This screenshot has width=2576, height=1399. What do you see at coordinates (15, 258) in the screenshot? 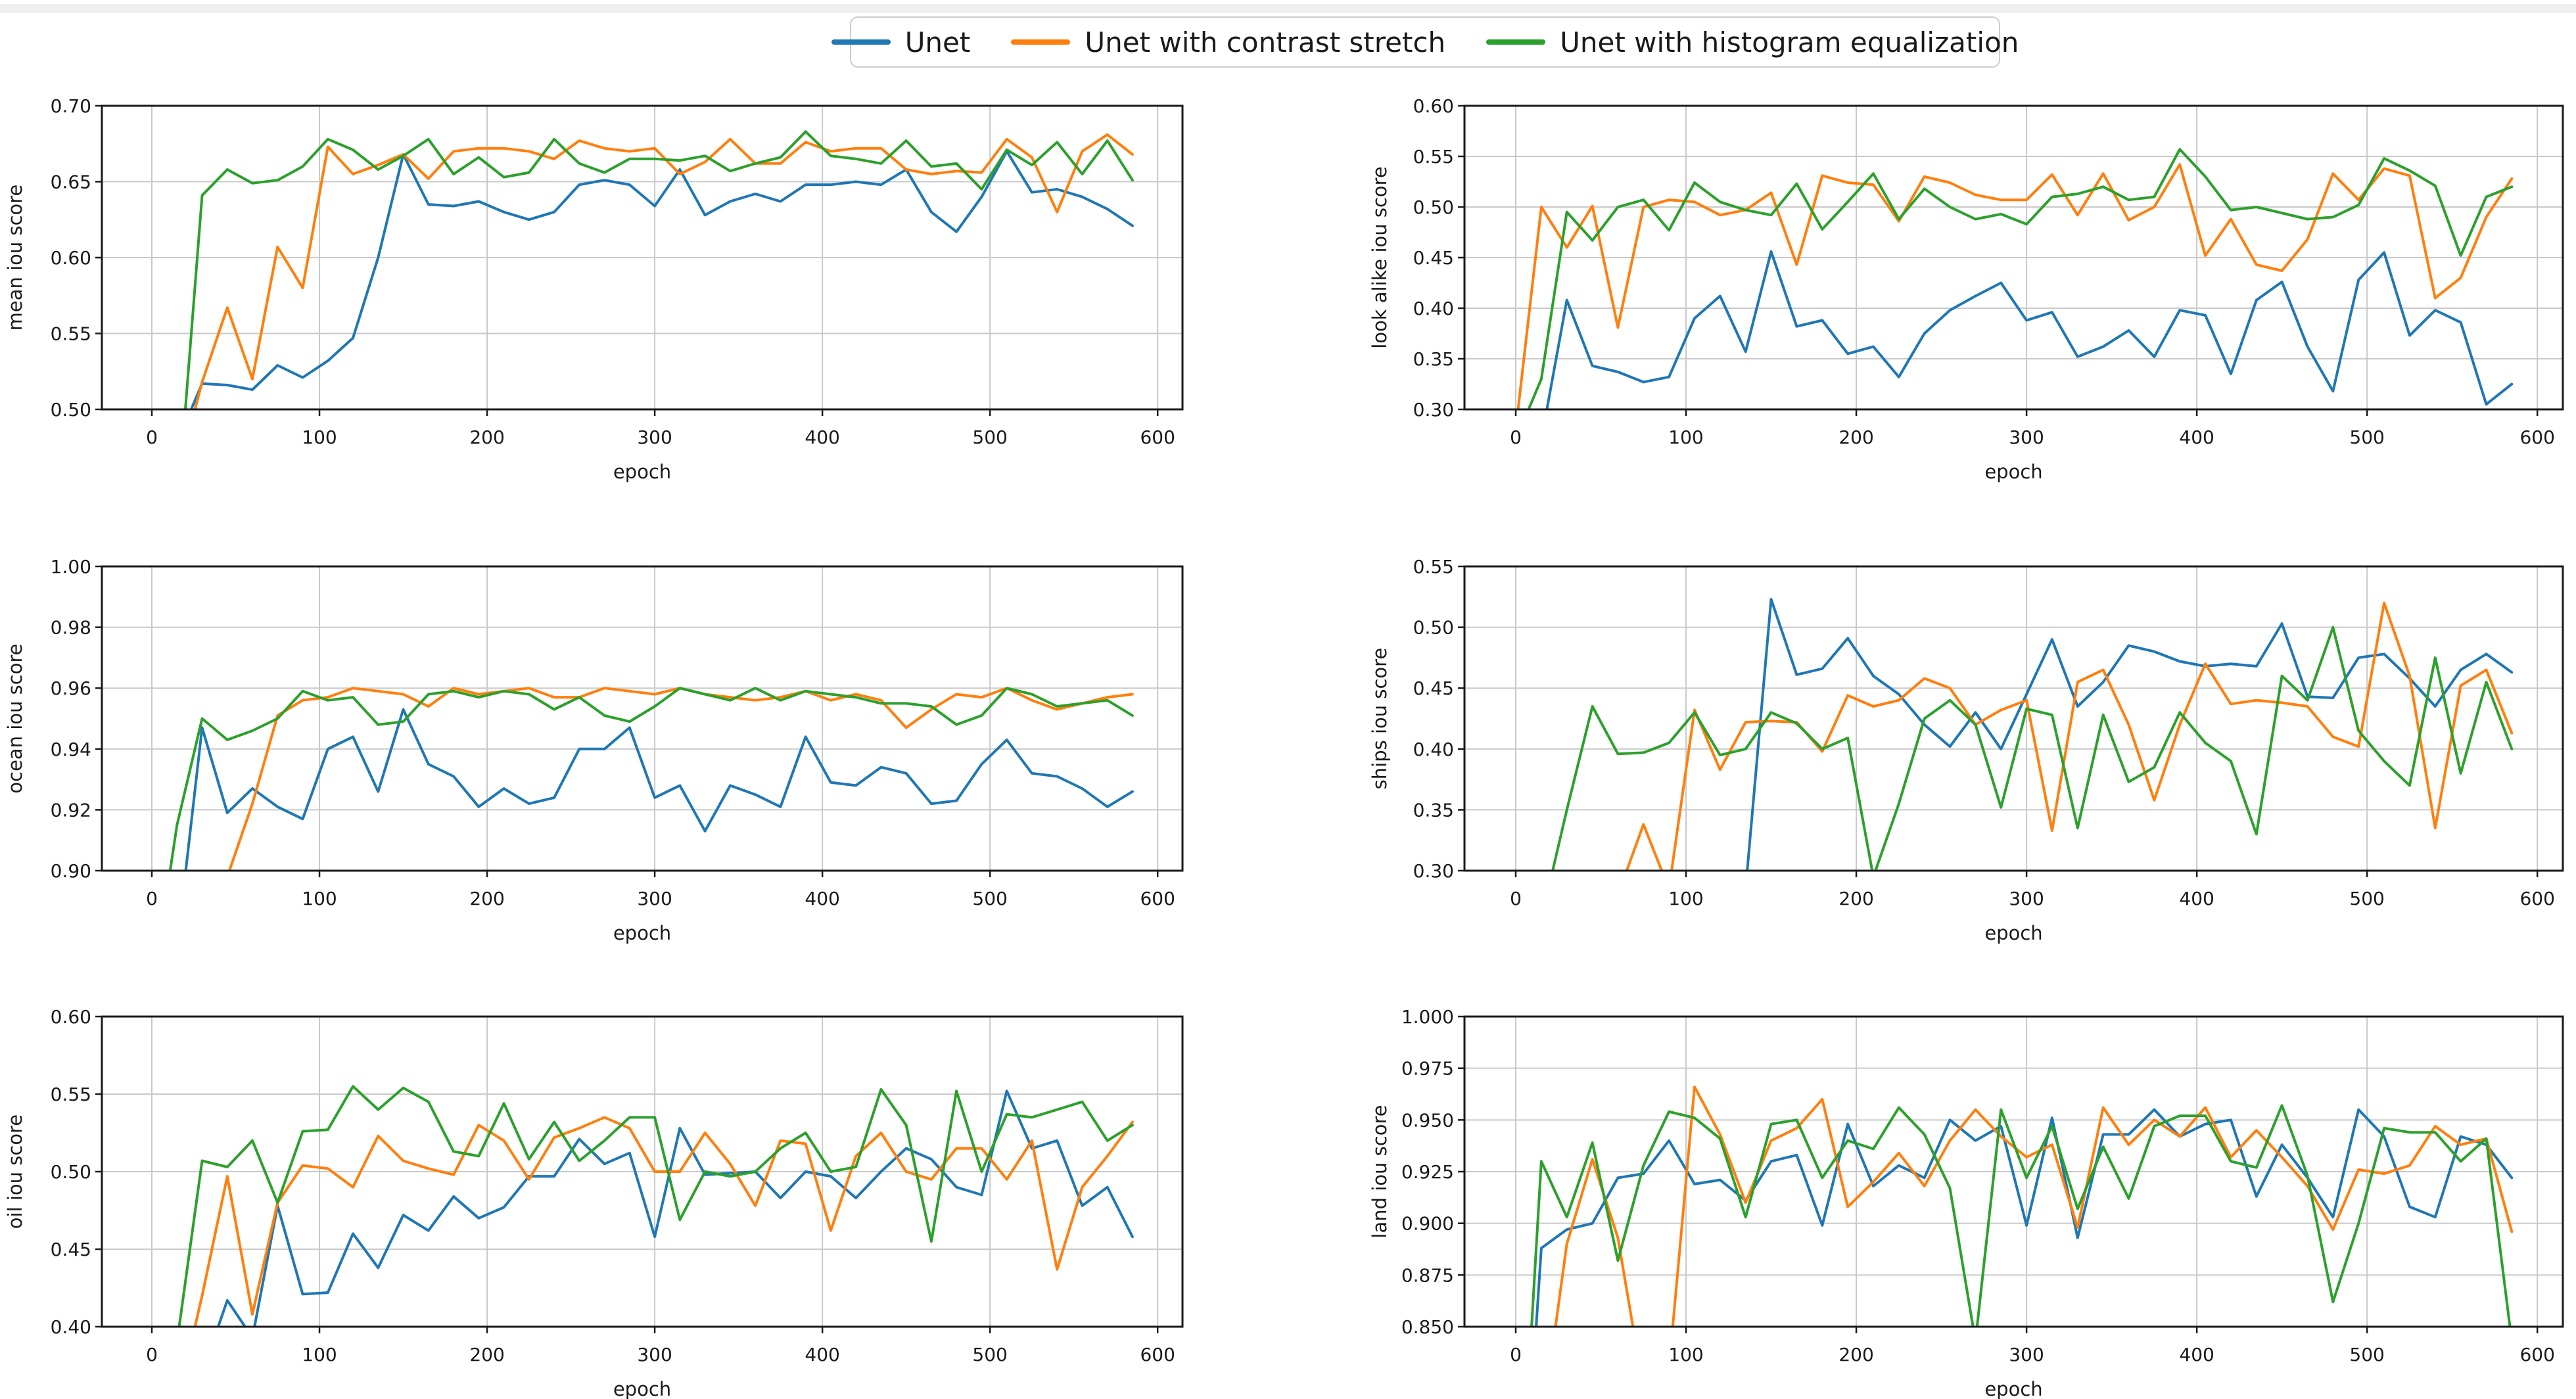
I see `y-axis-label: mean iou score` at bounding box center [15, 258].